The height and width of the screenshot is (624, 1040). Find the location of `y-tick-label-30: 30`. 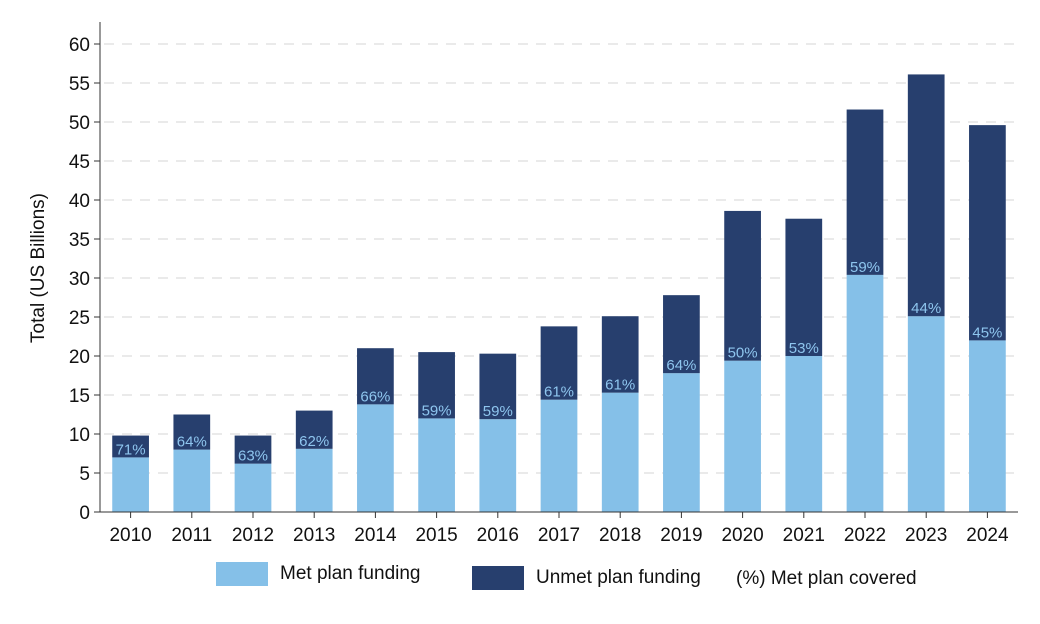

y-tick-label-30: 30 is located at coordinates (79, 279).